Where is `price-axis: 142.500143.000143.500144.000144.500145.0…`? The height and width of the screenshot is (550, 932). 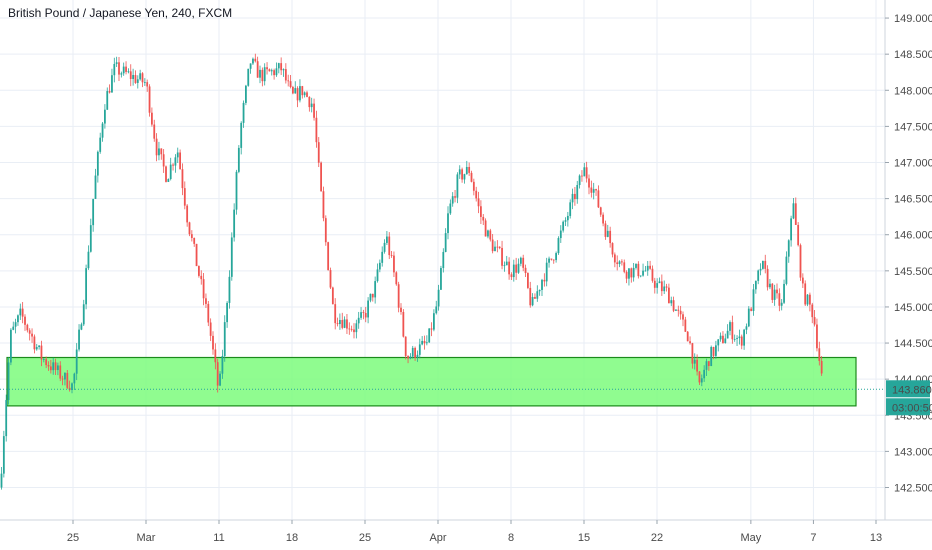 price-axis: 142.500143.000143.500144.000144.500145.0… is located at coordinates (908, 254).